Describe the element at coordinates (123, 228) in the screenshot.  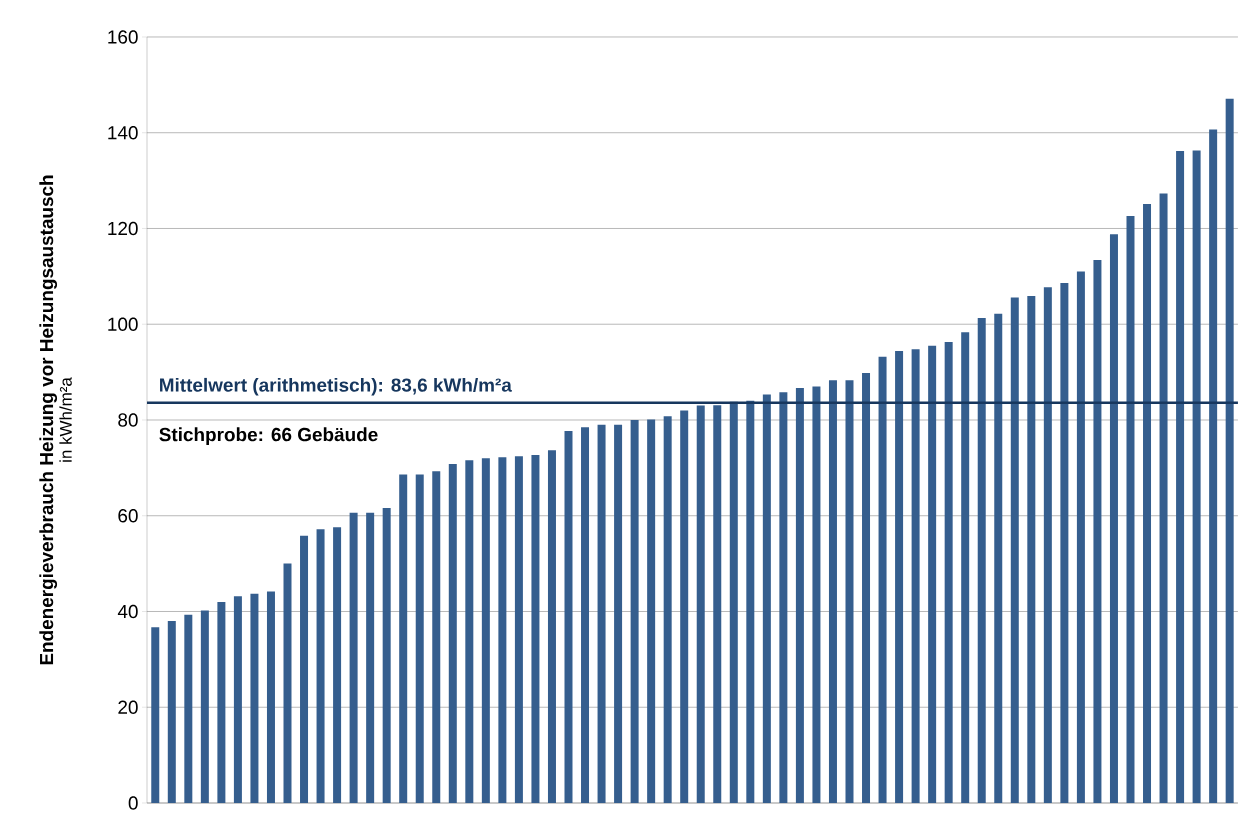
I see `y-tick-label: 120` at that location.